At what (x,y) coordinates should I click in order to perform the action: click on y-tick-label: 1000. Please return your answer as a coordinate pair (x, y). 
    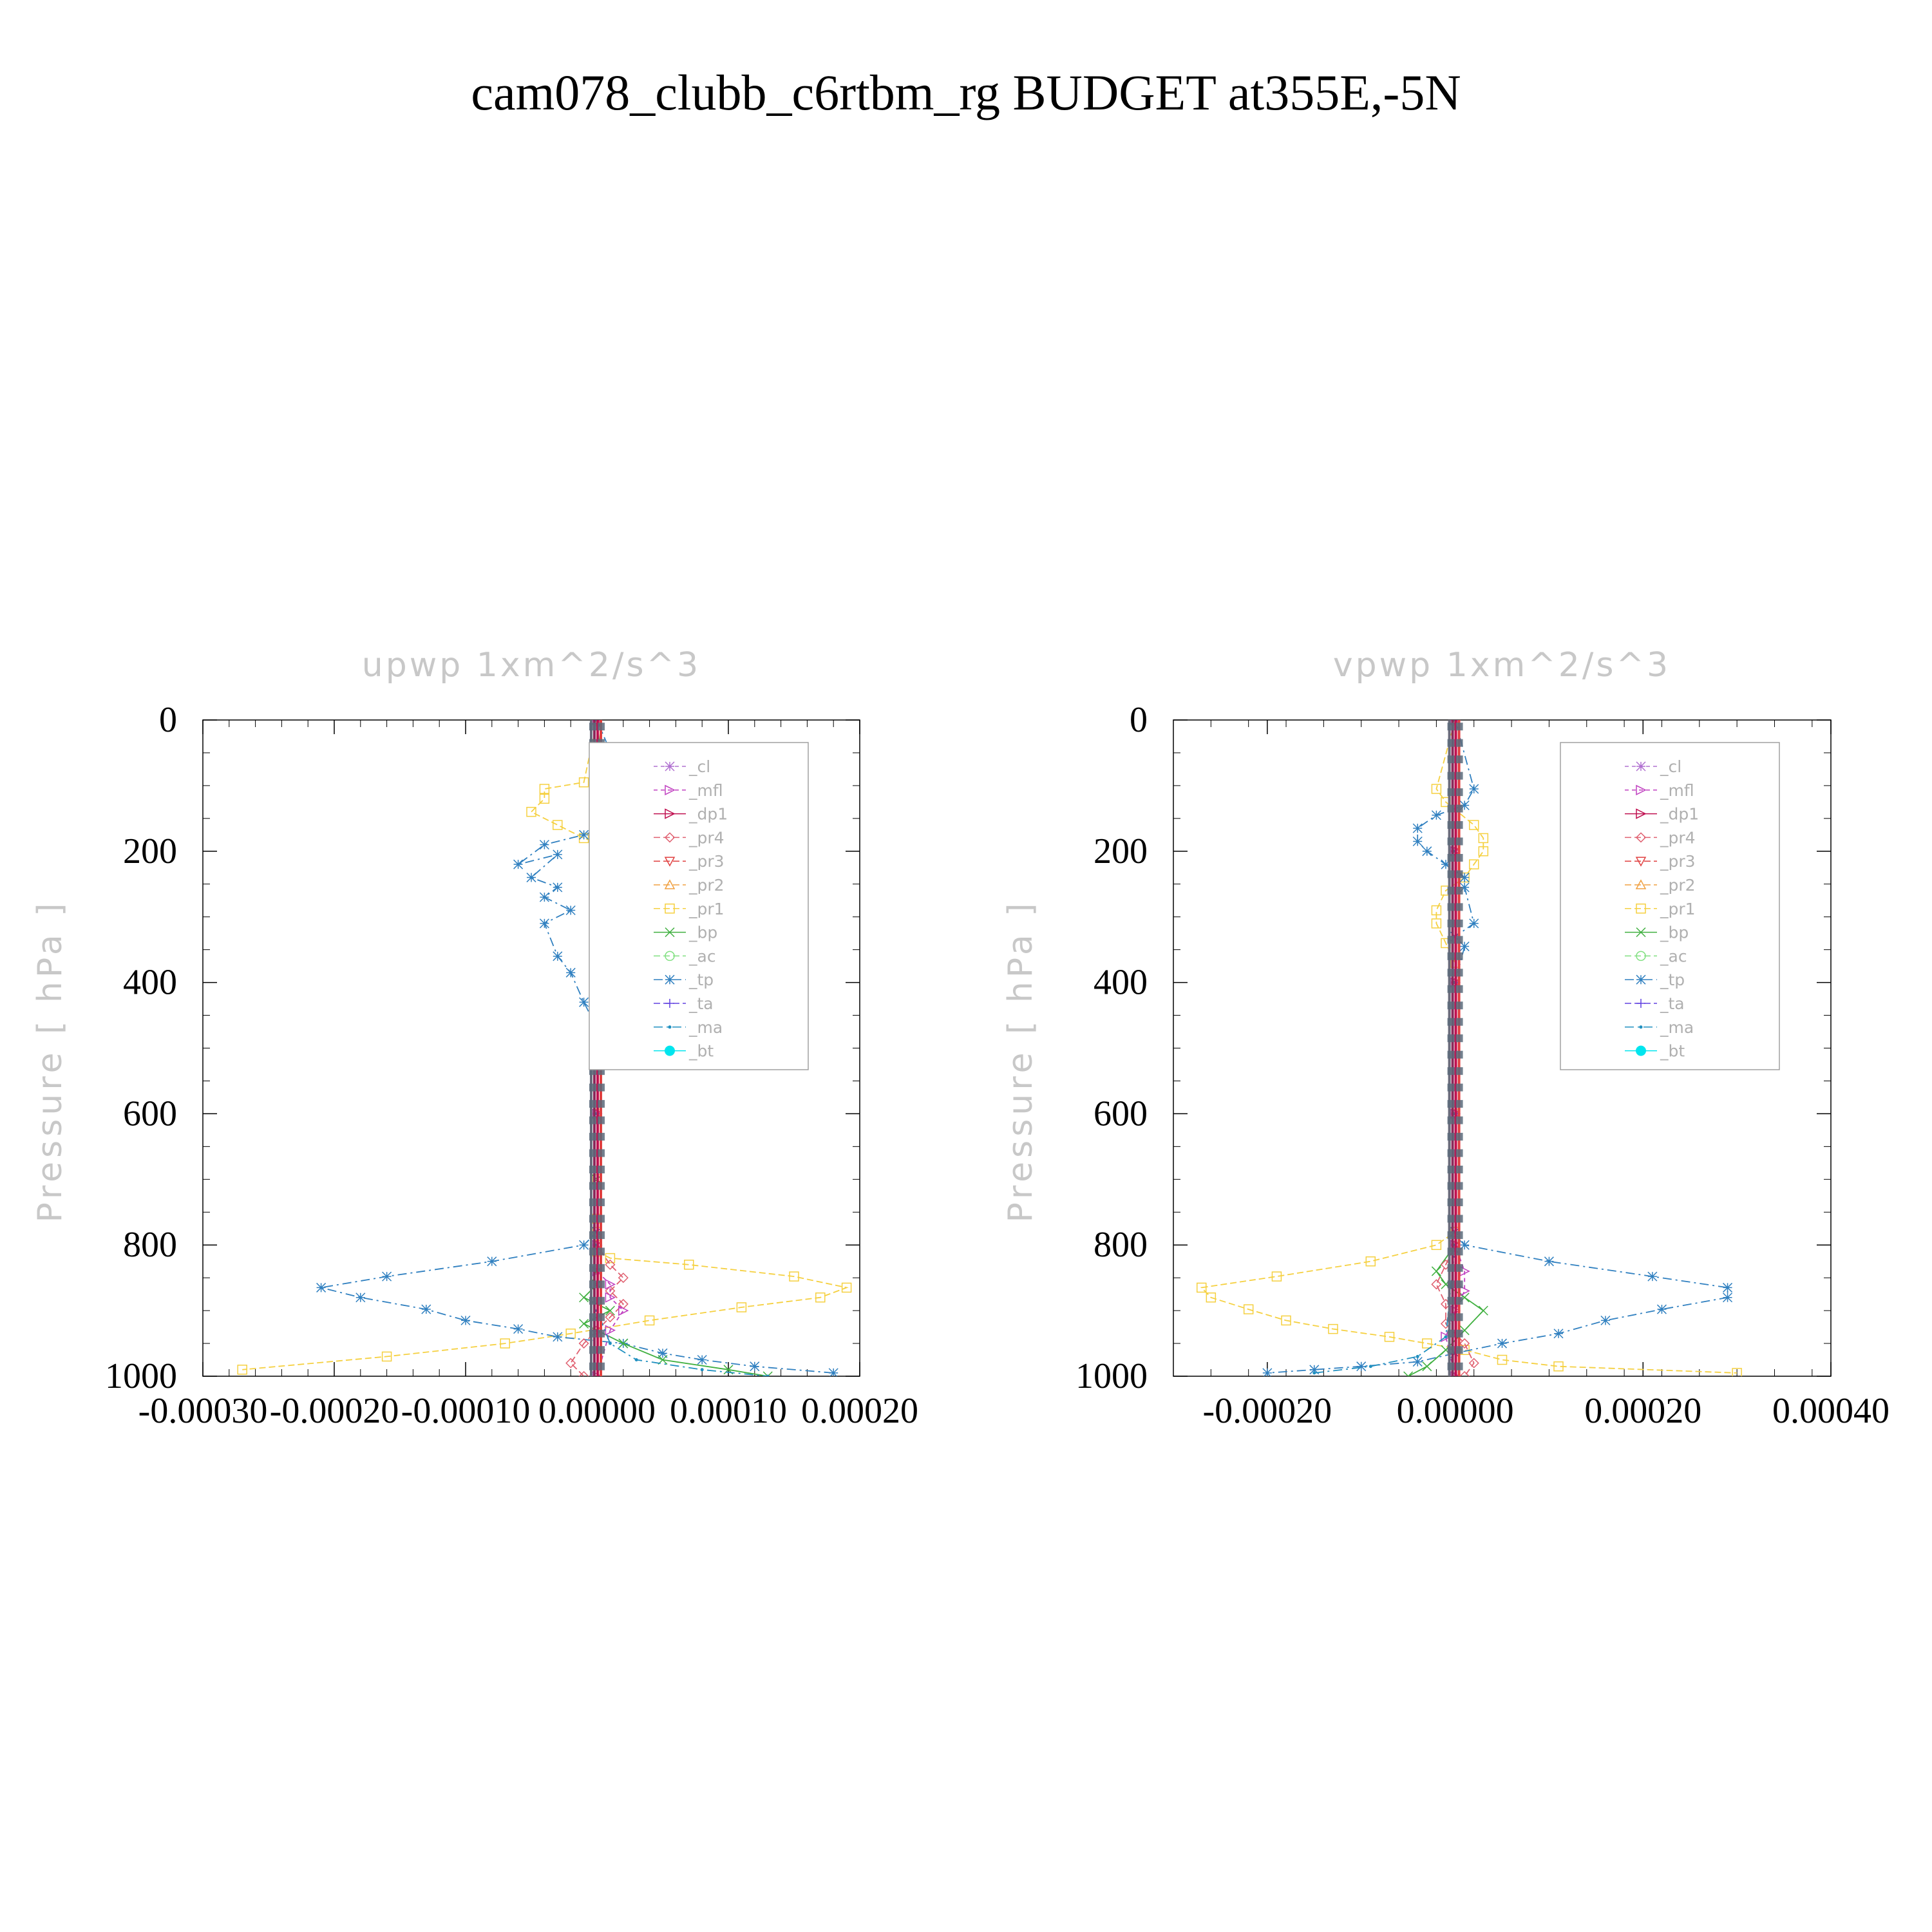
    Looking at the image, I should click on (1111, 1376).